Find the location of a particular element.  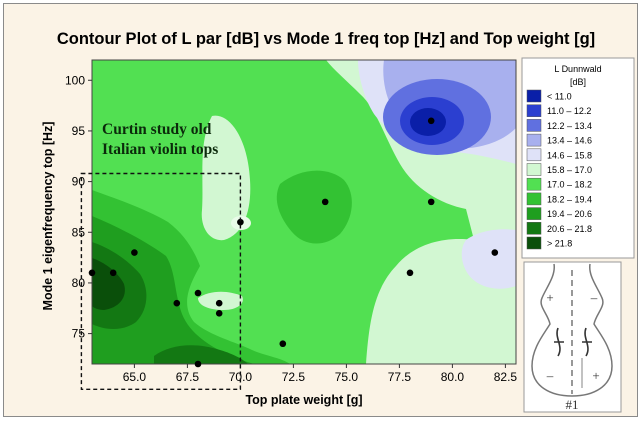

annotation-line-2: Italian violin tops is located at coordinates (160, 149).